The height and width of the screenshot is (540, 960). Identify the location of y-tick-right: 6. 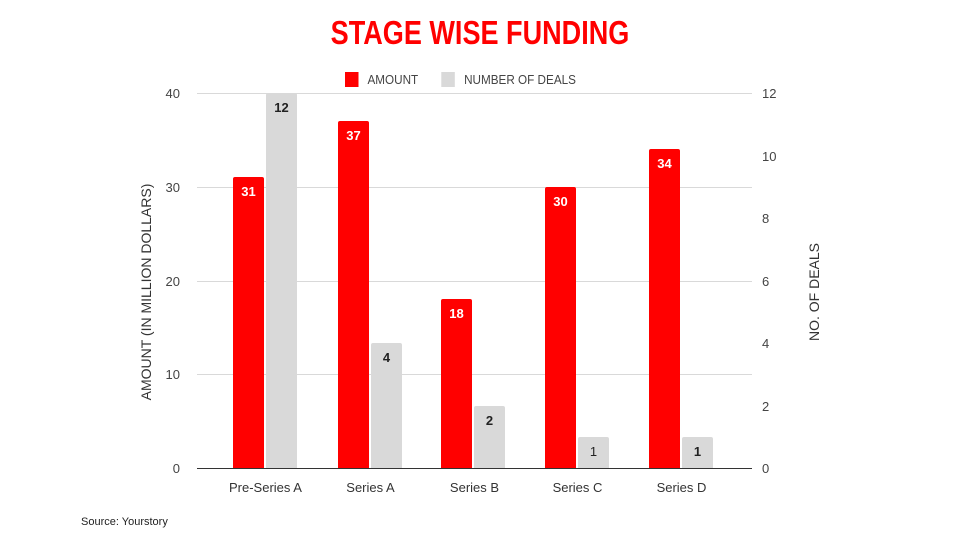
(766, 281).